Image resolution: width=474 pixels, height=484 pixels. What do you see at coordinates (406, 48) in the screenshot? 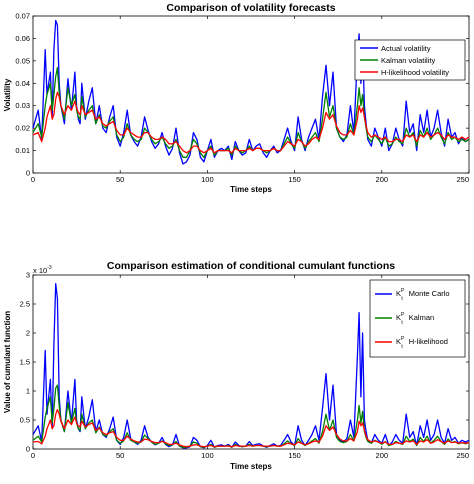
I see `legend-label-actual: Actual volatility` at bounding box center [406, 48].